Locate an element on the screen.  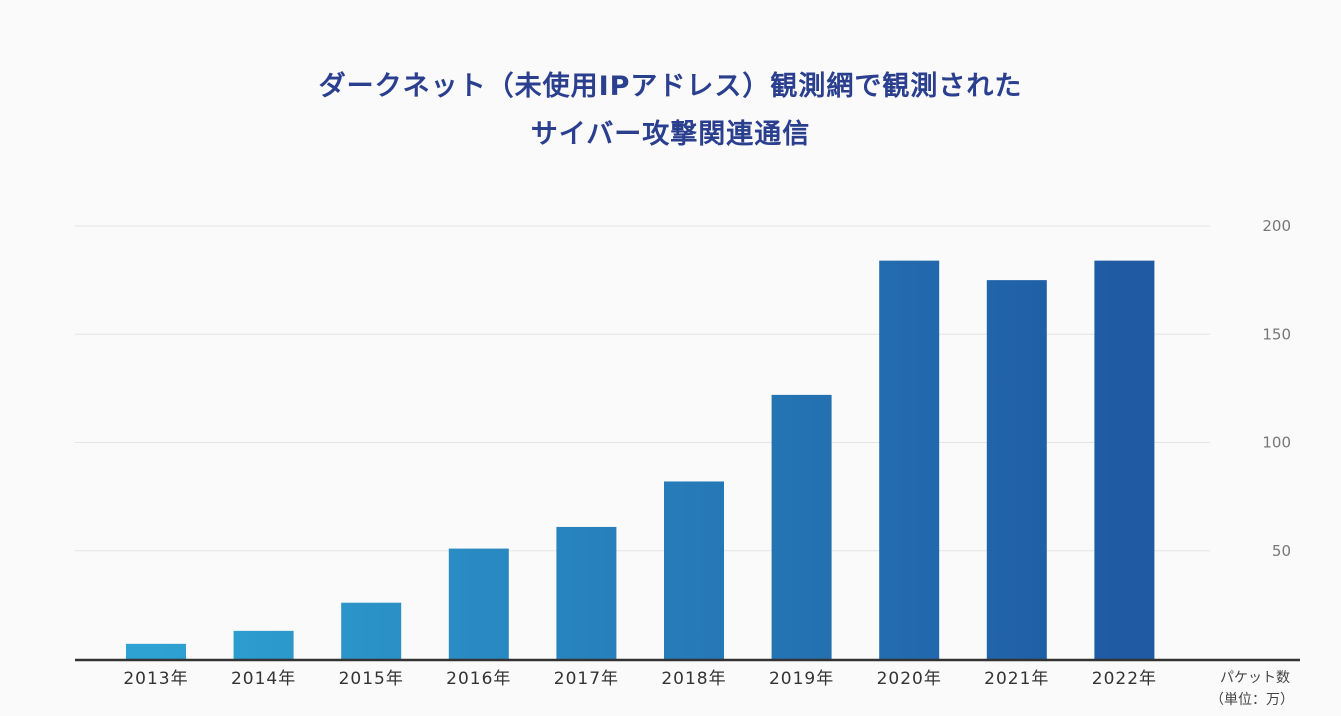
x-tick-label: 2015年 is located at coordinates (371, 679).